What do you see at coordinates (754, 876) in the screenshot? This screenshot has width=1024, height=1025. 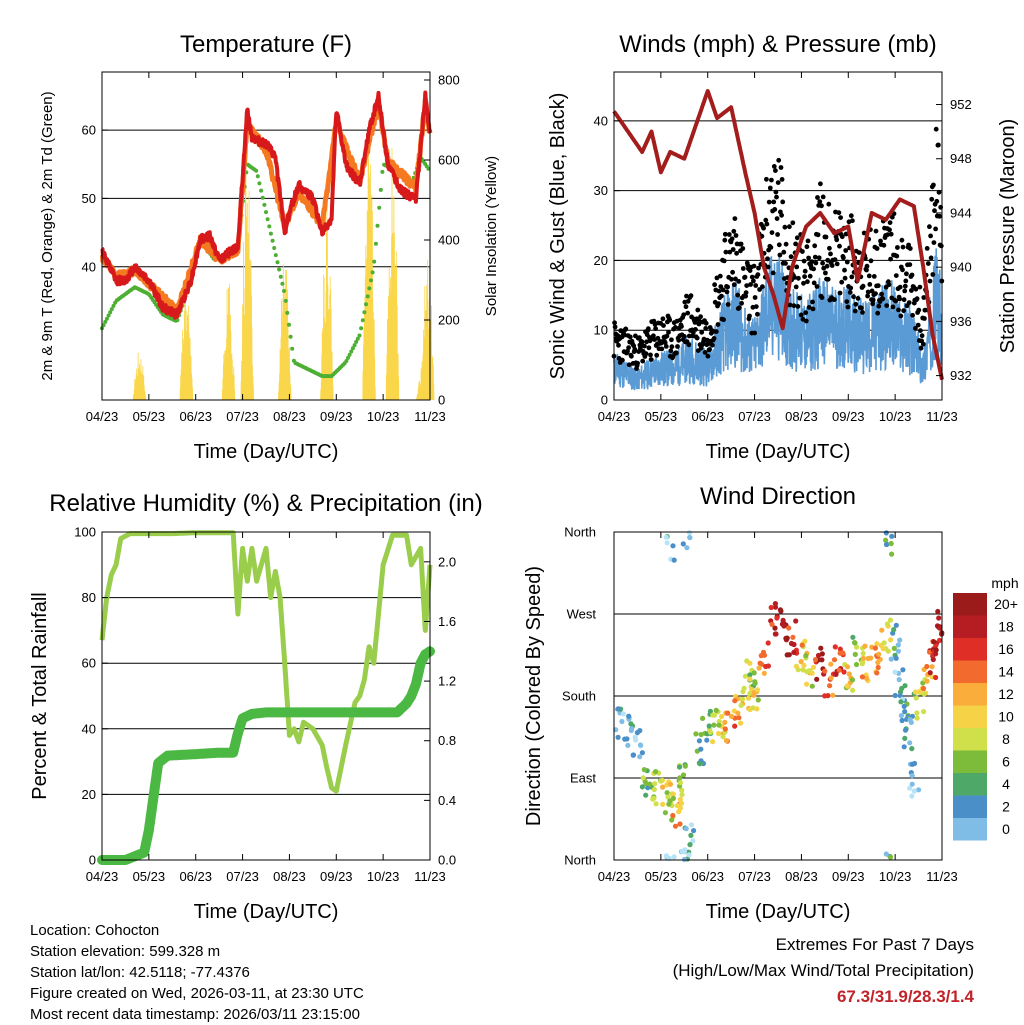 I see `x-tick-label: 07/23` at bounding box center [754, 876].